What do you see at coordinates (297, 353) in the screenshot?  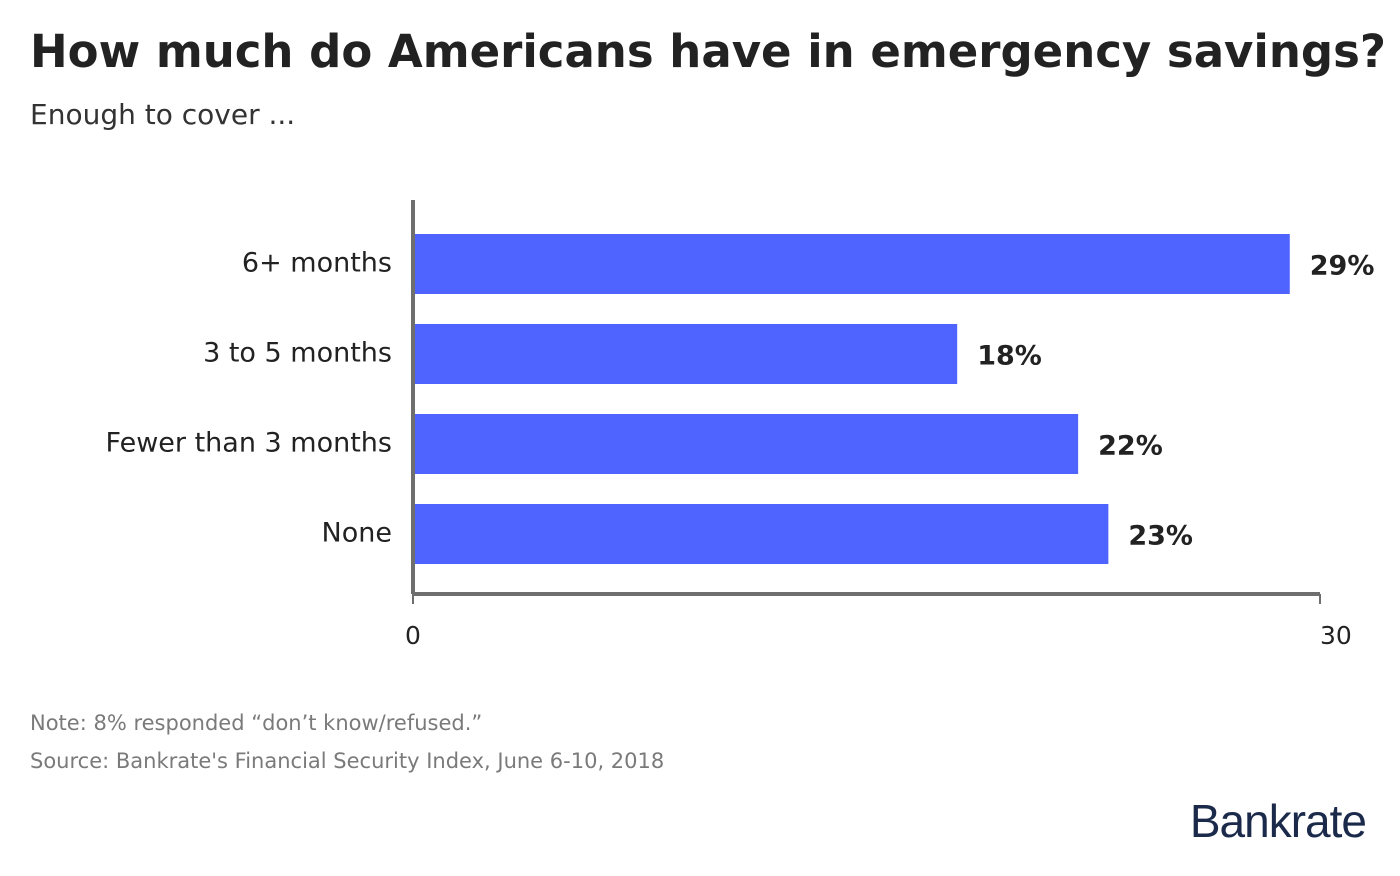 I see `category-label: 3 to 5 months` at bounding box center [297, 353].